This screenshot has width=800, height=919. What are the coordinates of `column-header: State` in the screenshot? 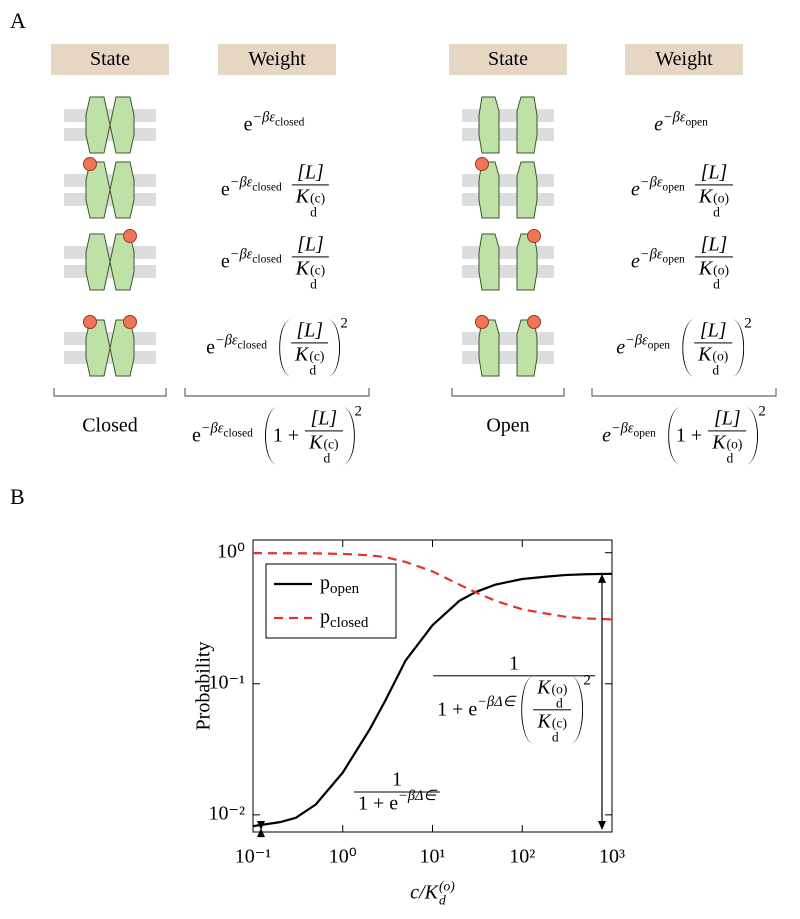 It's located at (110, 59).